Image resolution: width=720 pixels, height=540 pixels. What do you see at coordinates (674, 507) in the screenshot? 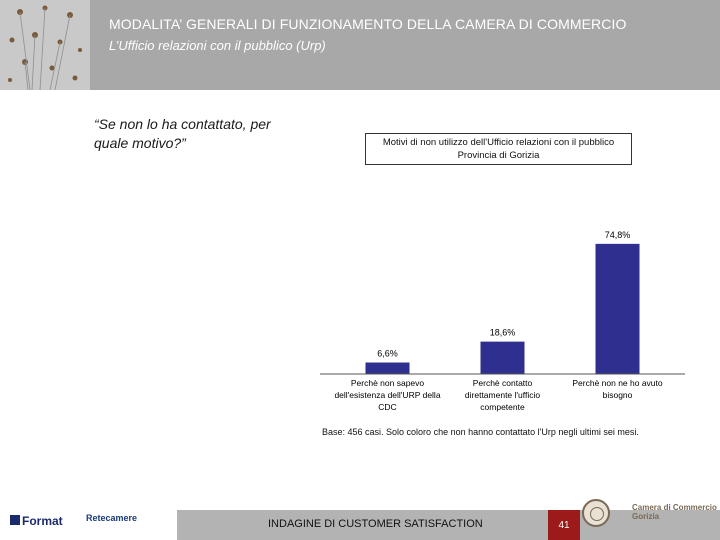
I see `camera-logo-line-1: Camera di Commercio` at bounding box center [674, 507].